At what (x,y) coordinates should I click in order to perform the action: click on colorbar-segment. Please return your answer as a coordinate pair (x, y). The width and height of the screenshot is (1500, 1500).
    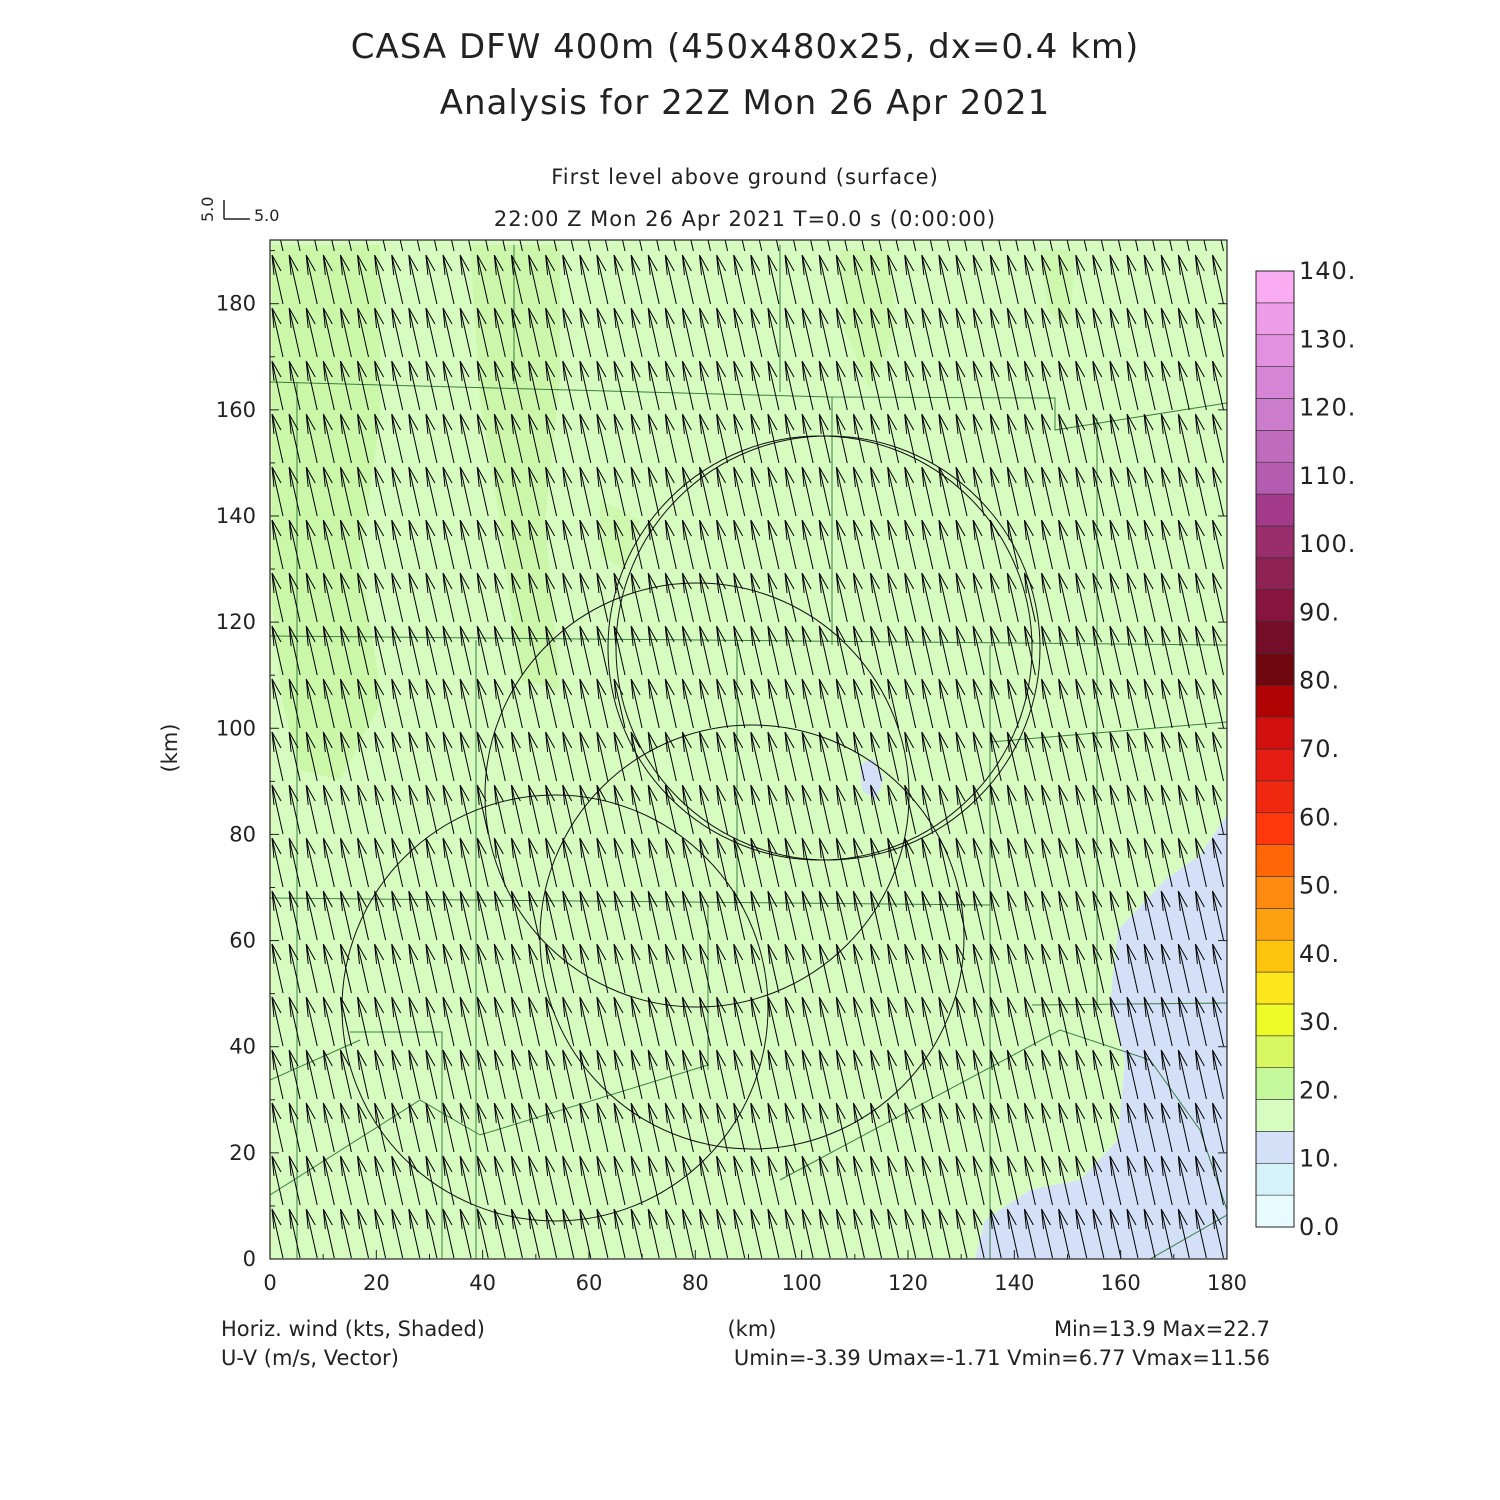
    Looking at the image, I should click on (1275, 637).